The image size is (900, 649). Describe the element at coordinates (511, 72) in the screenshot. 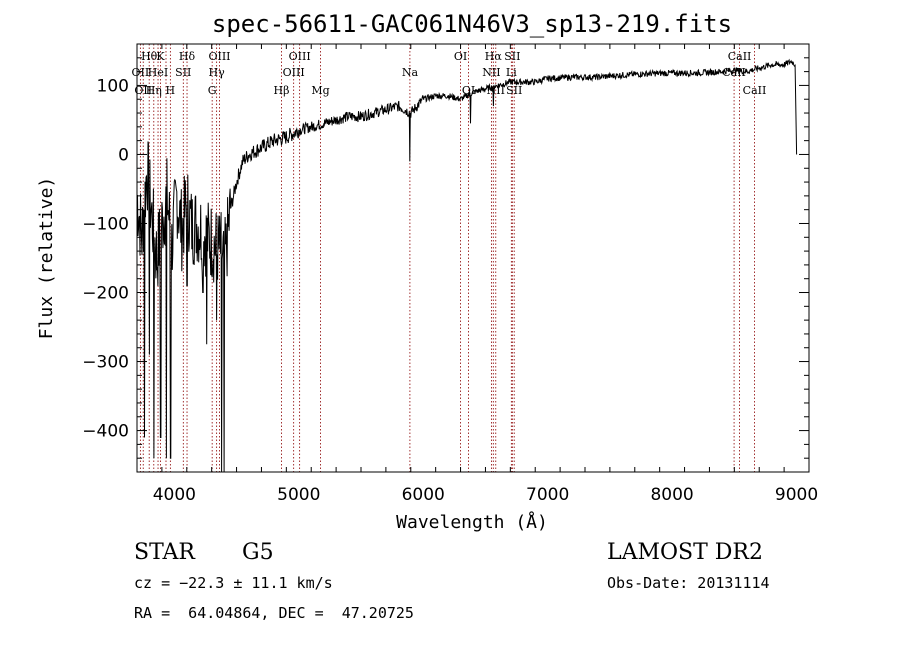

I see `spectral-line-label: Li` at that location.